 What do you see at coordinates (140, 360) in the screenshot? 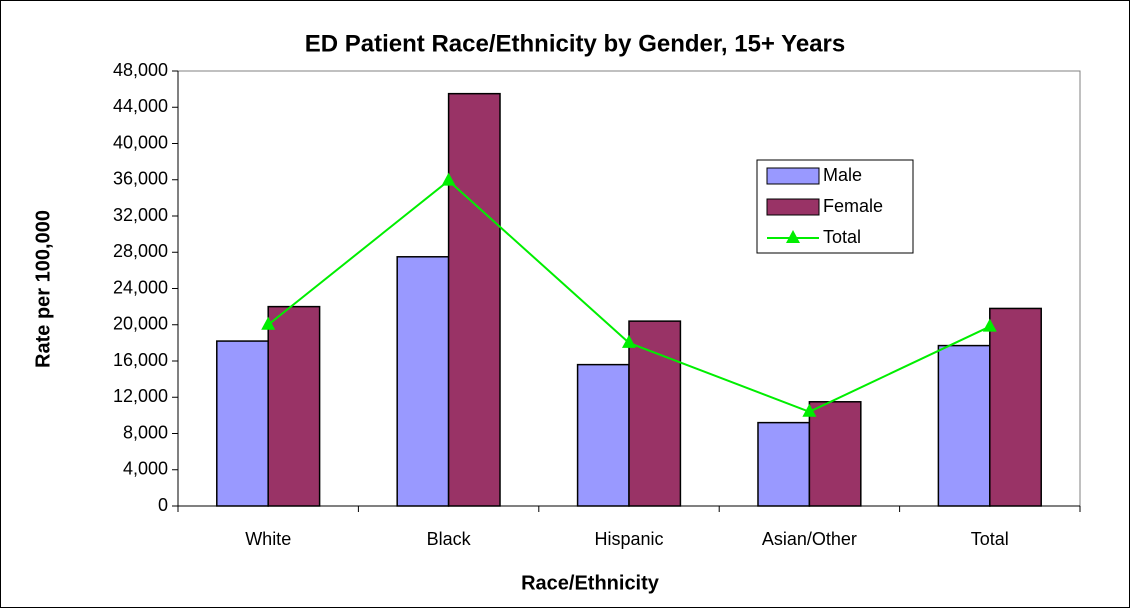
I see `y-tick-label: 16,000` at bounding box center [140, 360].